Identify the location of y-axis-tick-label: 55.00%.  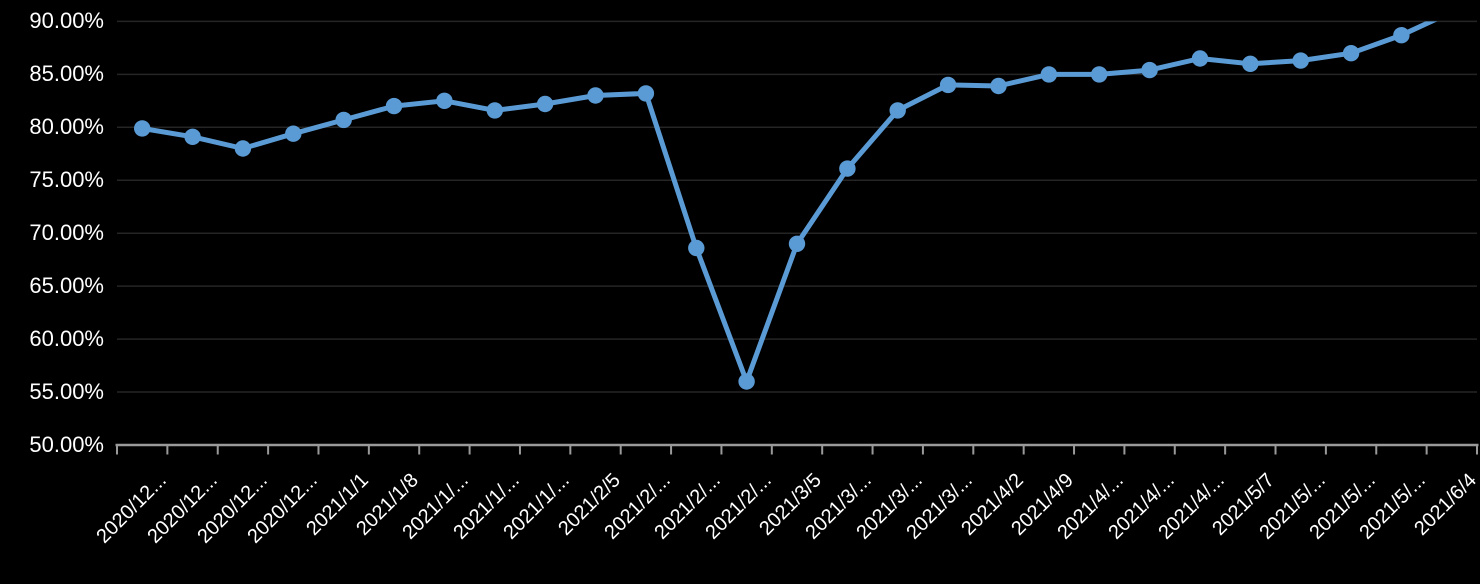
(66, 392).